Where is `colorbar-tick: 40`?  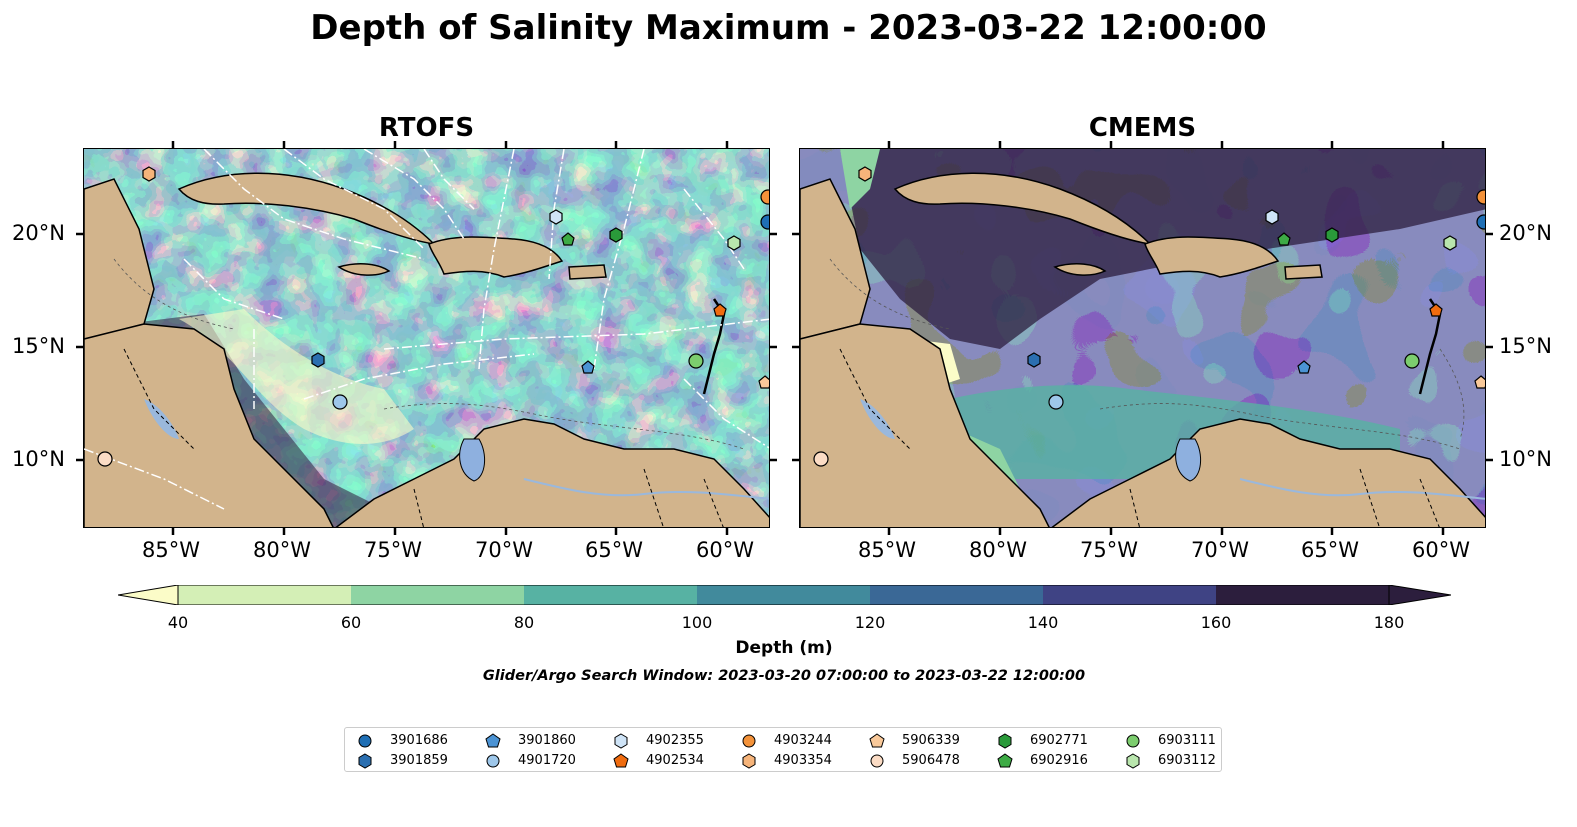 colorbar-tick: 40 is located at coordinates (178, 622).